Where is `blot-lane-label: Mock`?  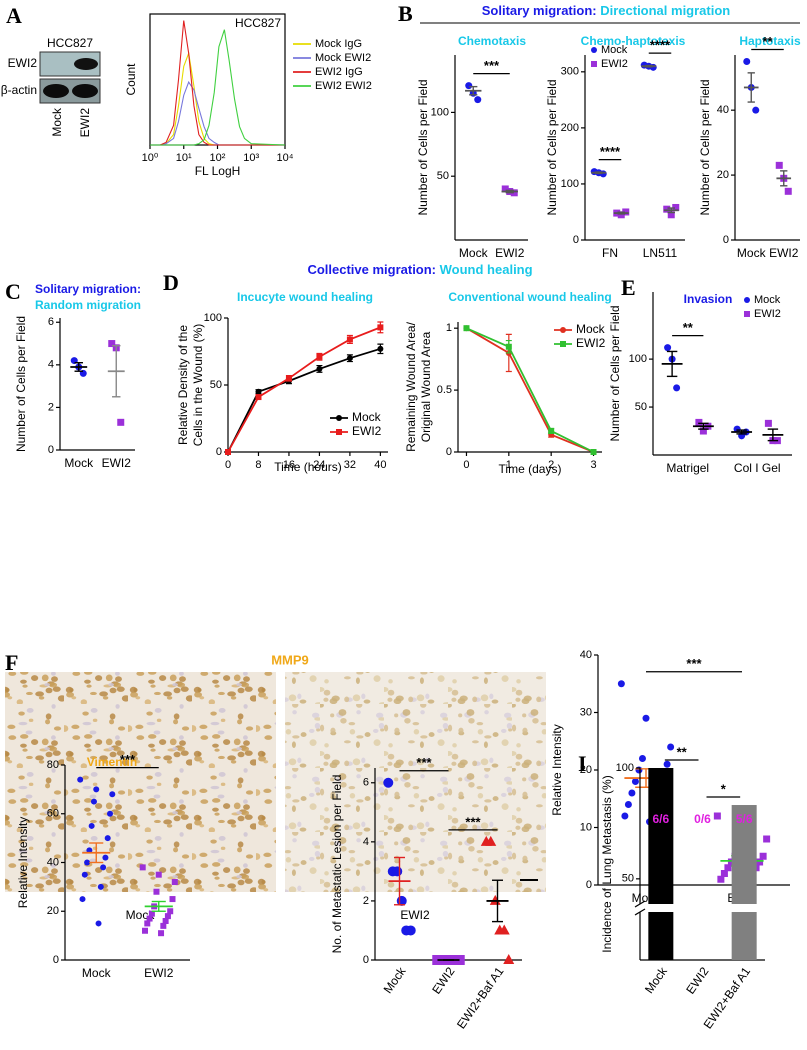 blot-lane-label: Mock is located at coordinates (57, 122).